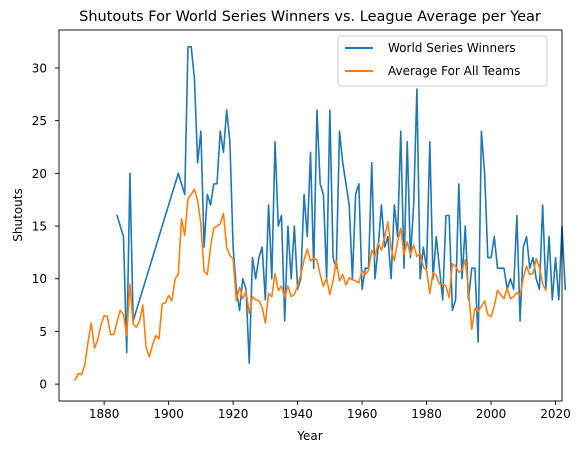  Describe the element at coordinates (362, 414) in the screenshot. I see `x-tick-label: 1960` at that location.